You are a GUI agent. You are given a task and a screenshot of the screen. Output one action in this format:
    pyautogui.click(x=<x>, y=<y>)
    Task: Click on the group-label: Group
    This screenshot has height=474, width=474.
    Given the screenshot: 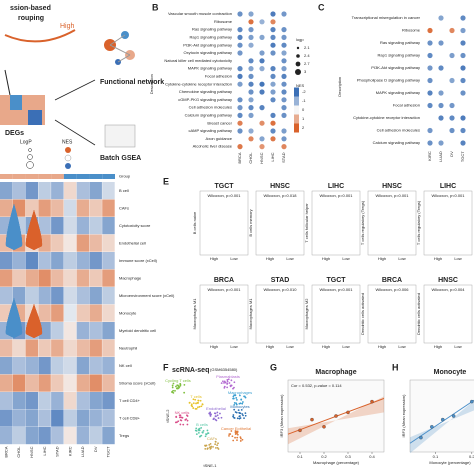 What is the action you would take?
    pyautogui.click(x=125, y=176)
    